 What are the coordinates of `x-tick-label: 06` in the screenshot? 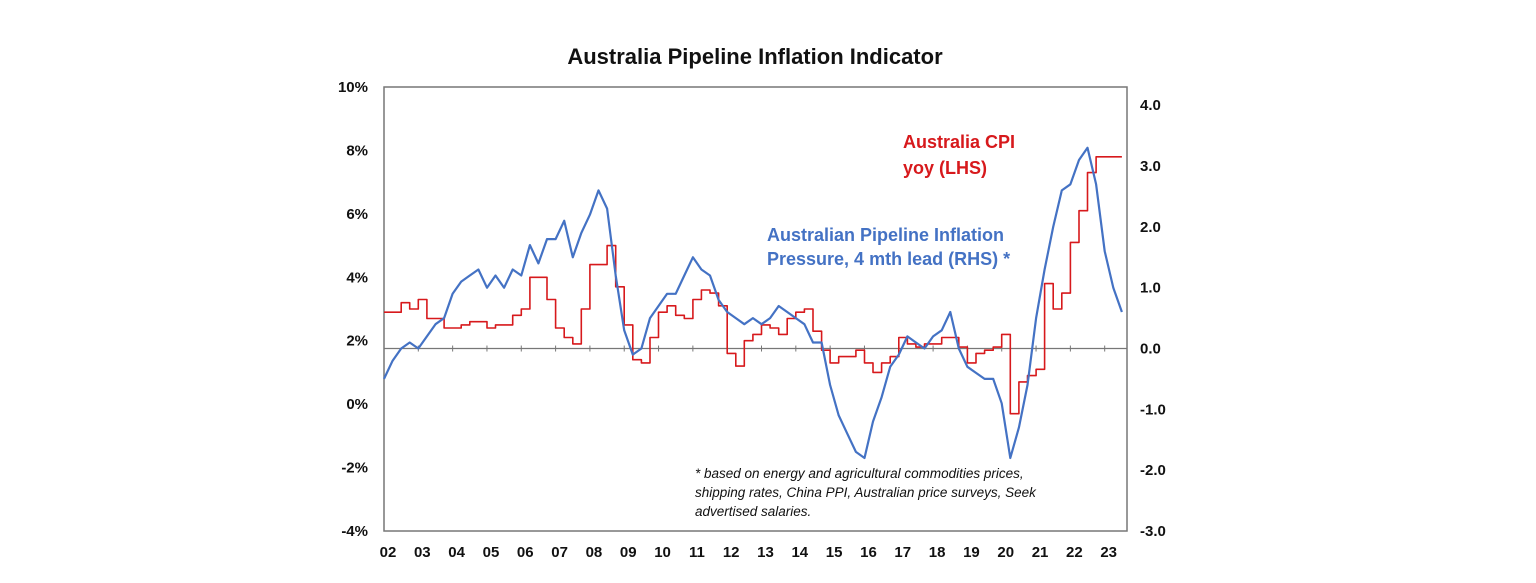 It's located at (525, 552).